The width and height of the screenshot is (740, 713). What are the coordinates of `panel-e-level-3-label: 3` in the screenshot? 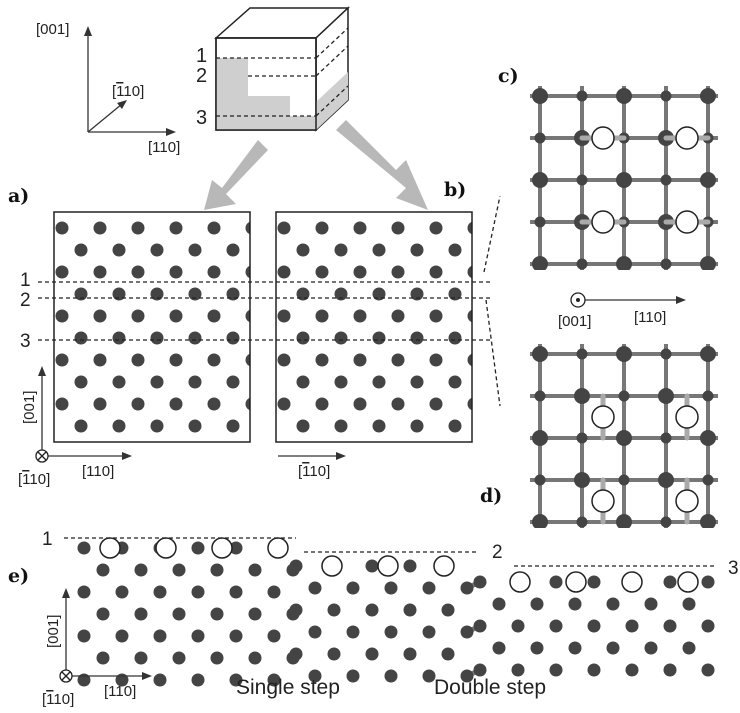 It's located at (733, 568).